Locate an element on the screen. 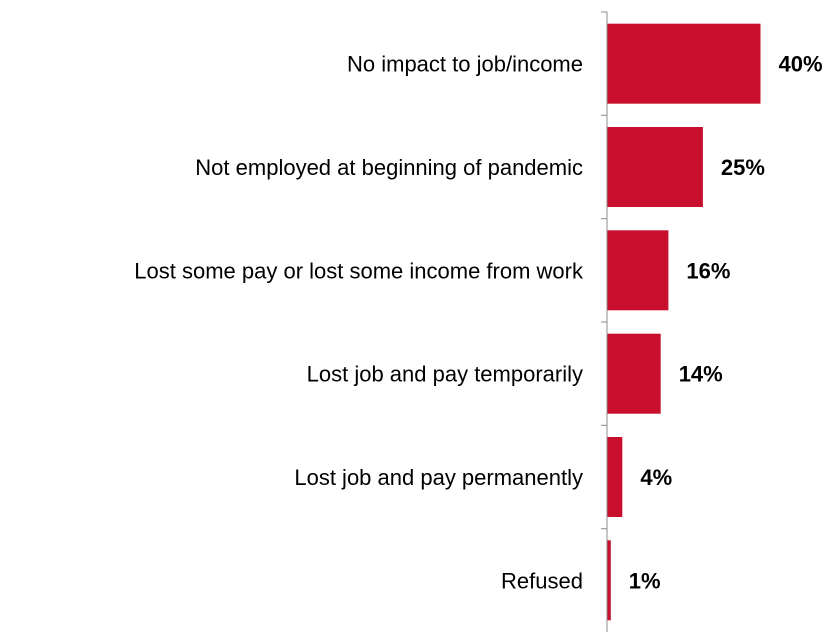 The height and width of the screenshot is (632, 837). value-label: 1% is located at coordinates (645, 580).